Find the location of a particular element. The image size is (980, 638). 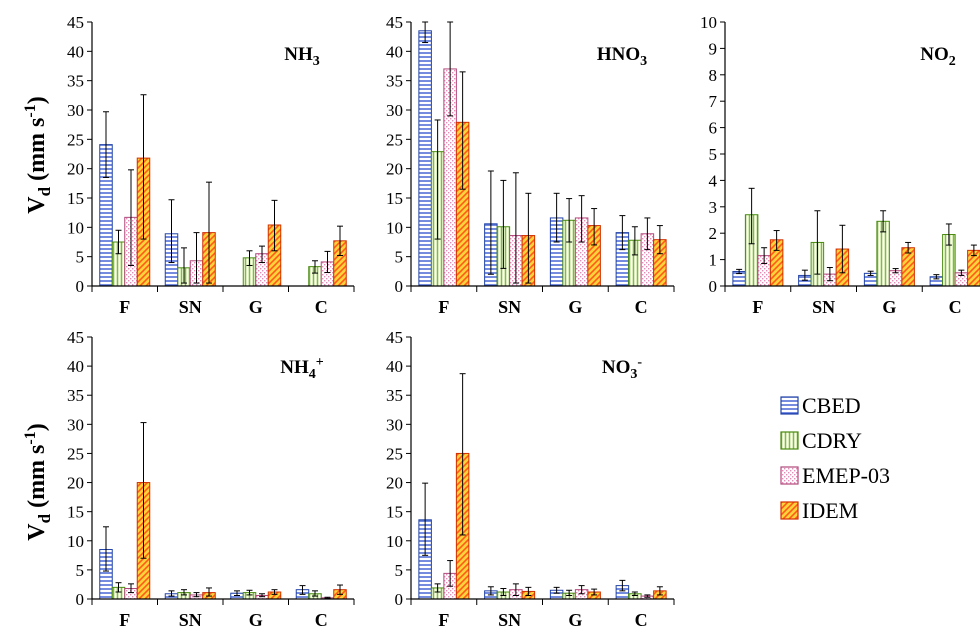

error-bar-nh4plus-cbed-sn is located at coordinates (171, 593).